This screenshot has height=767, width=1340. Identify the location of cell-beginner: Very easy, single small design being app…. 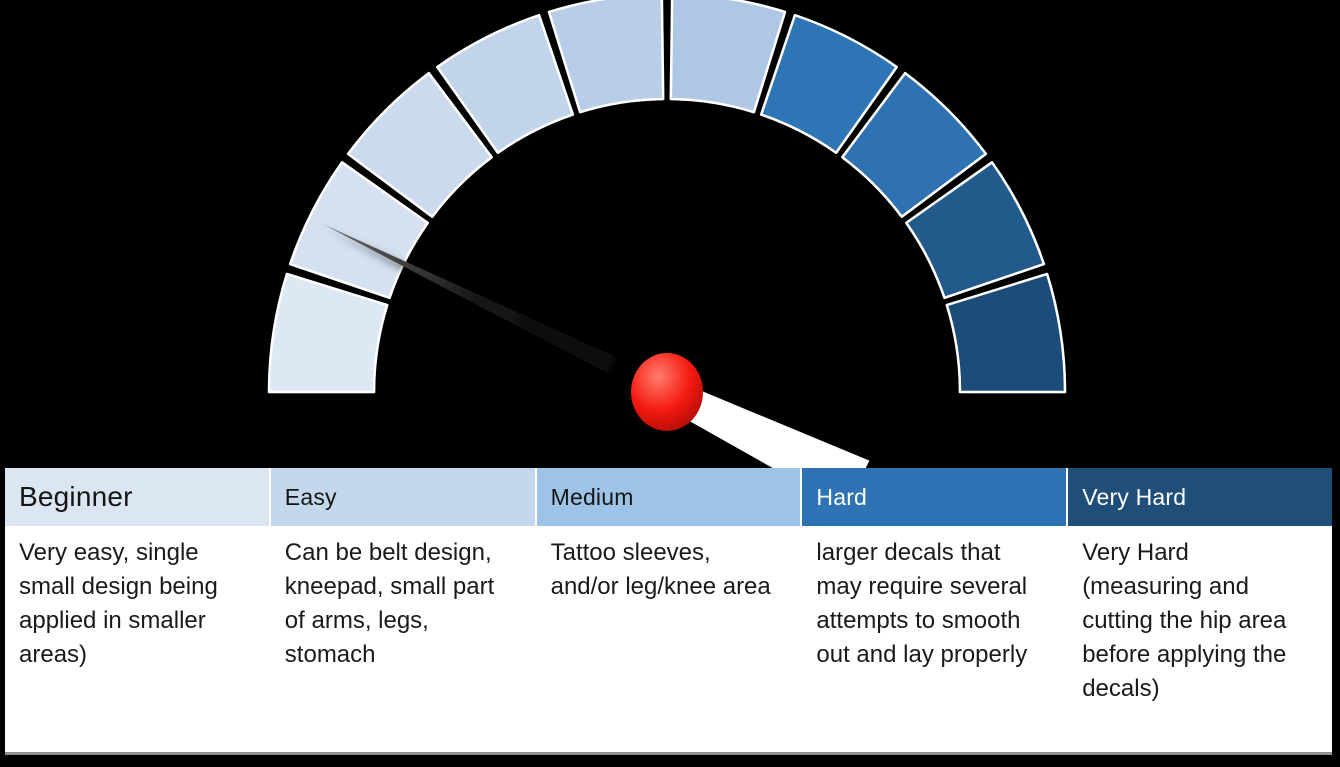
(118, 603).